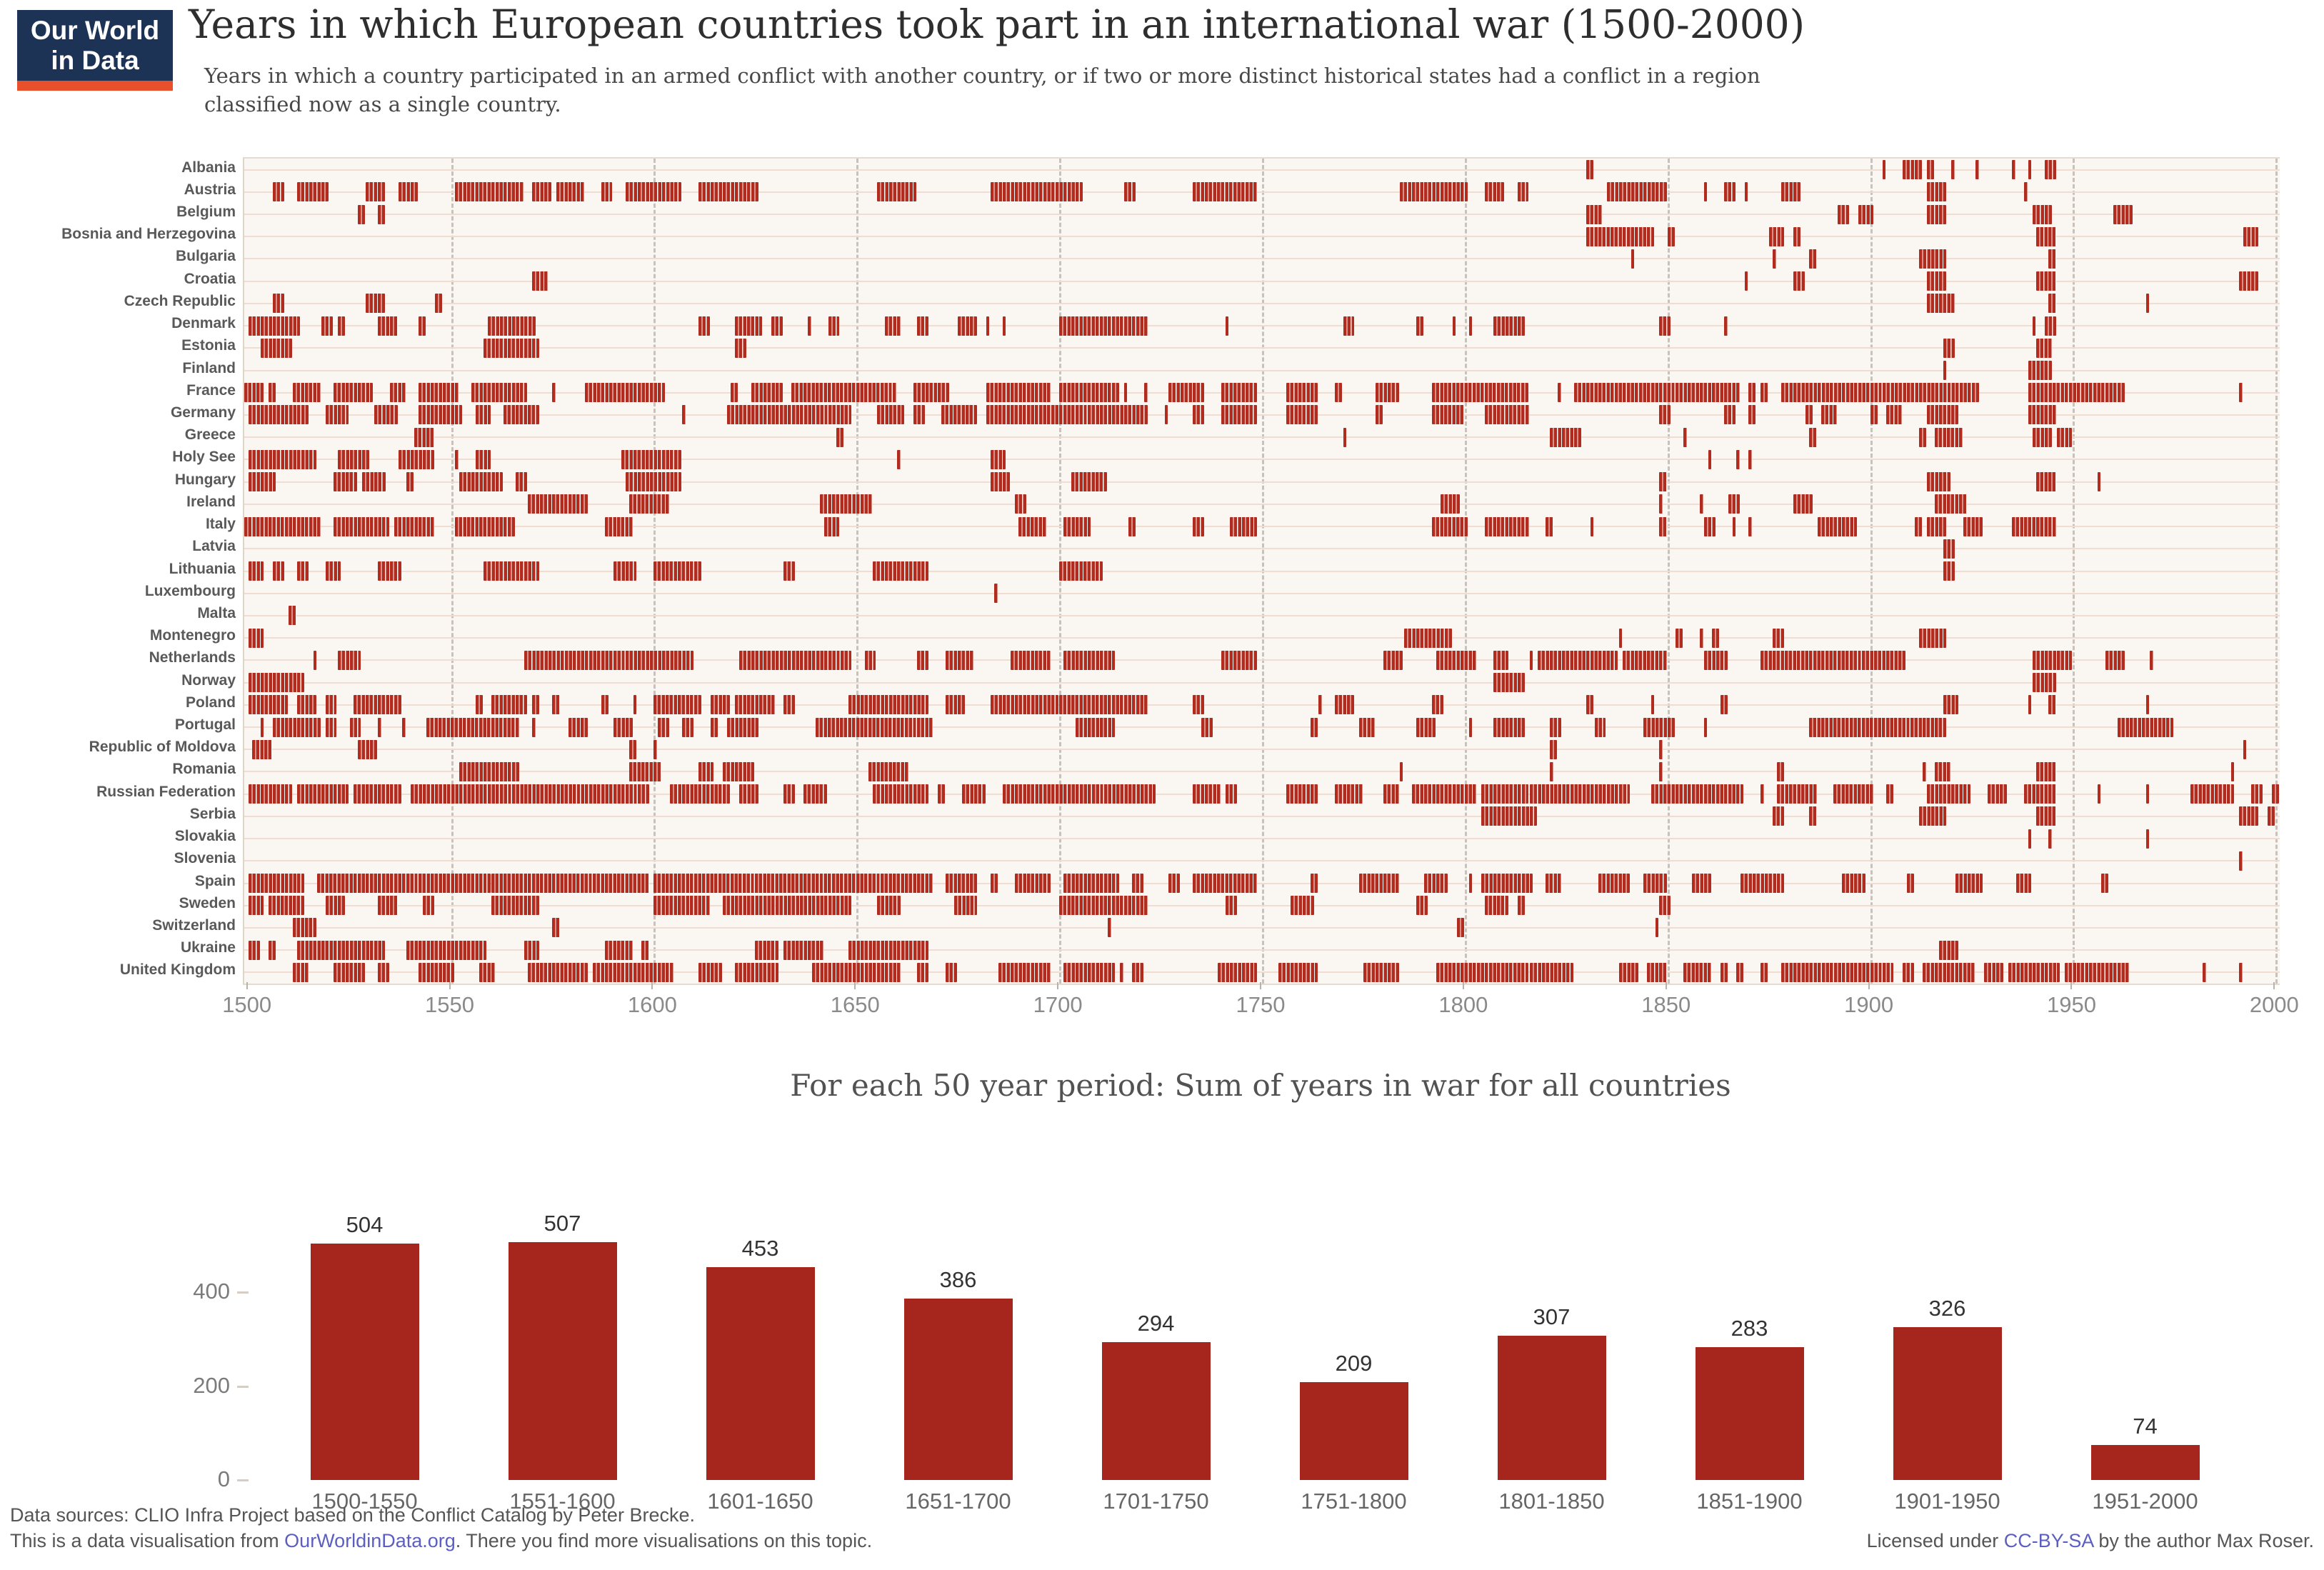  What do you see at coordinates (562, 1223) in the screenshot?
I see `bar-value-1551-1600: 507` at bounding box center [562, 1223].